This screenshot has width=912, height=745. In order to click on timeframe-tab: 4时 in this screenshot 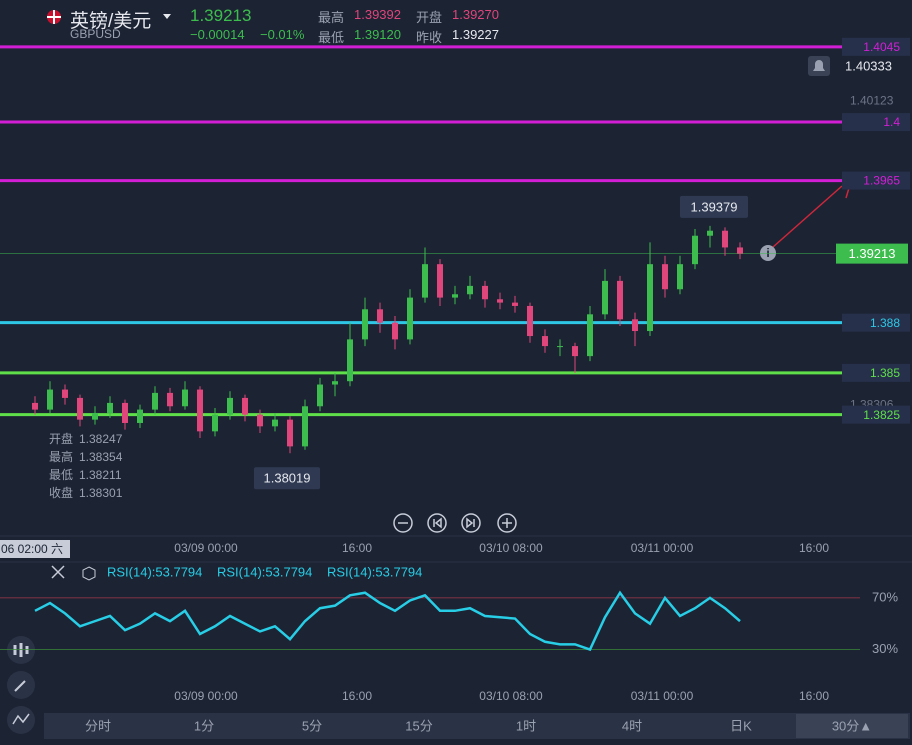, I will do `click(632, 725)`.